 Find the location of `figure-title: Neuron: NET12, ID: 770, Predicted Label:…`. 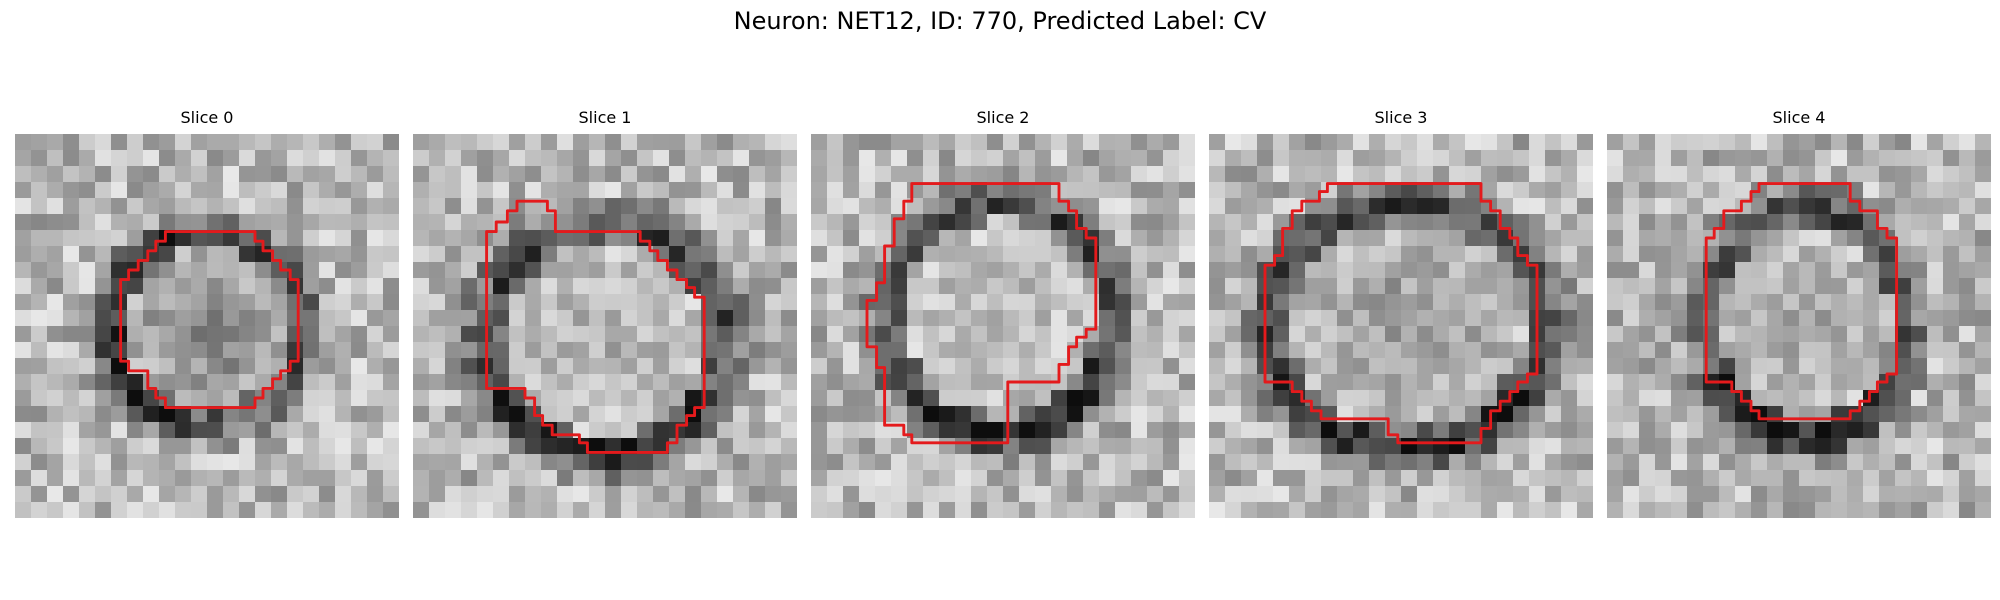

figure-title: Neuron: NET12, ID: 770, Predicted Label:… is located at coordinates (1000, 21).